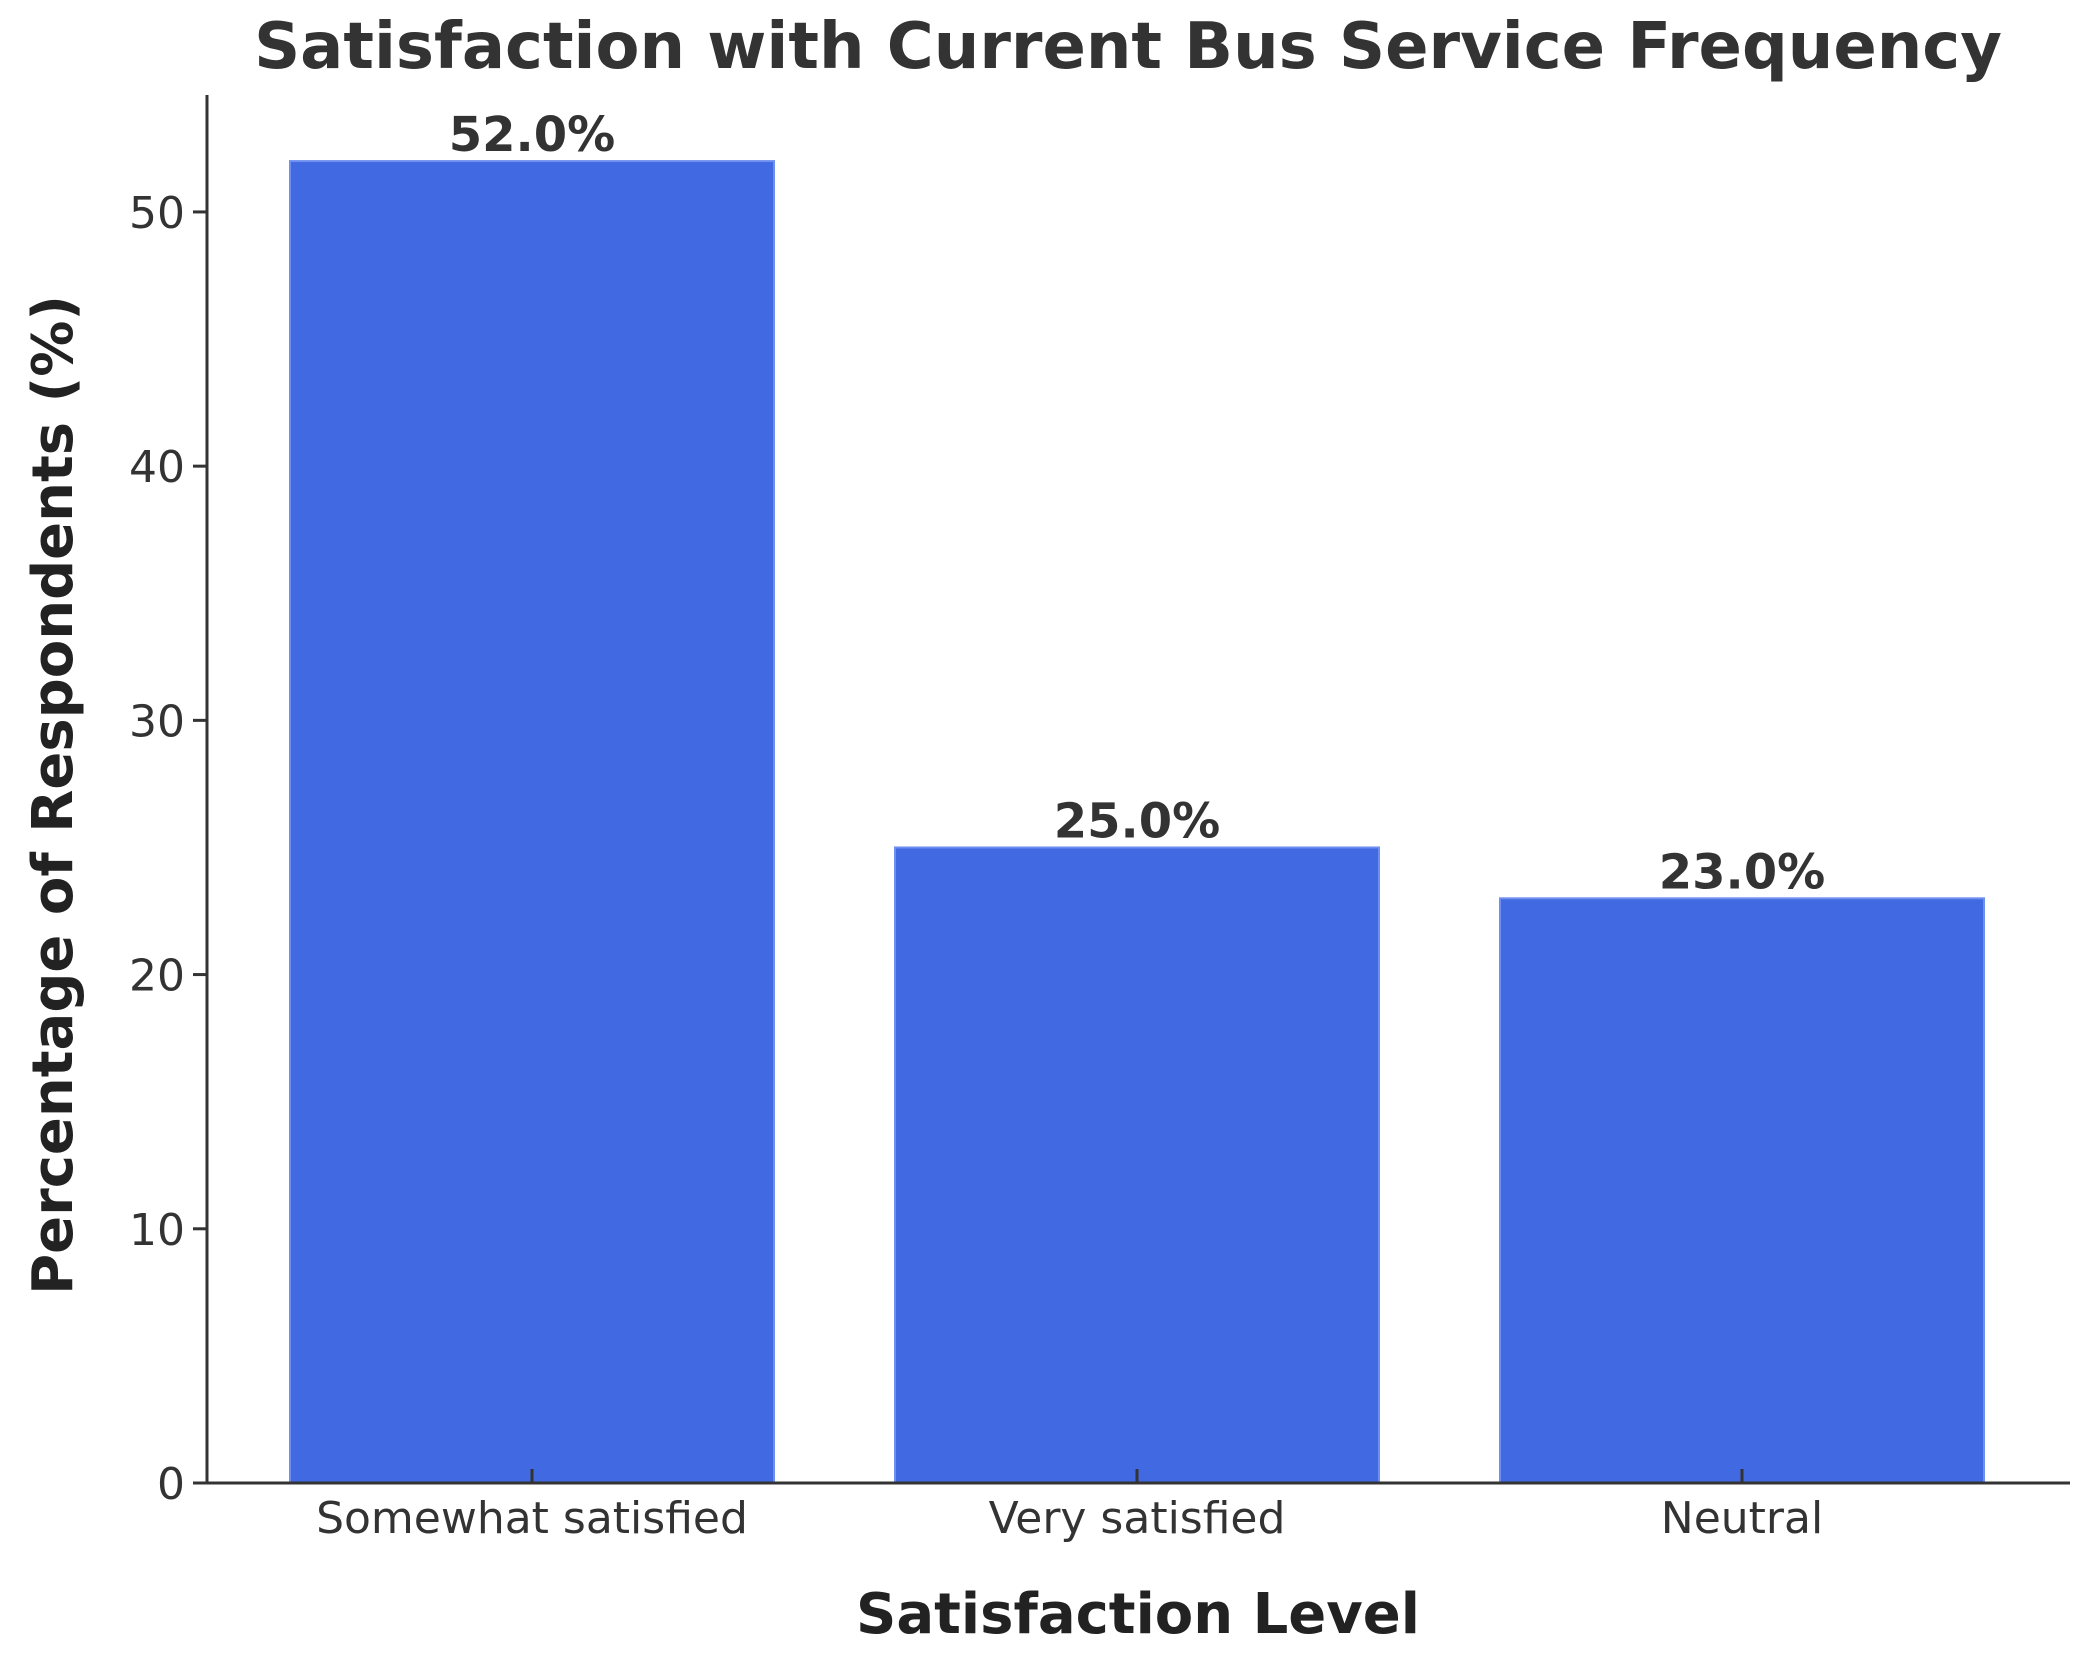  What do you see at coordinates (157, 467) in the screenshot?
I see `y-tick-label: 40` at bounding box center [157, 467].